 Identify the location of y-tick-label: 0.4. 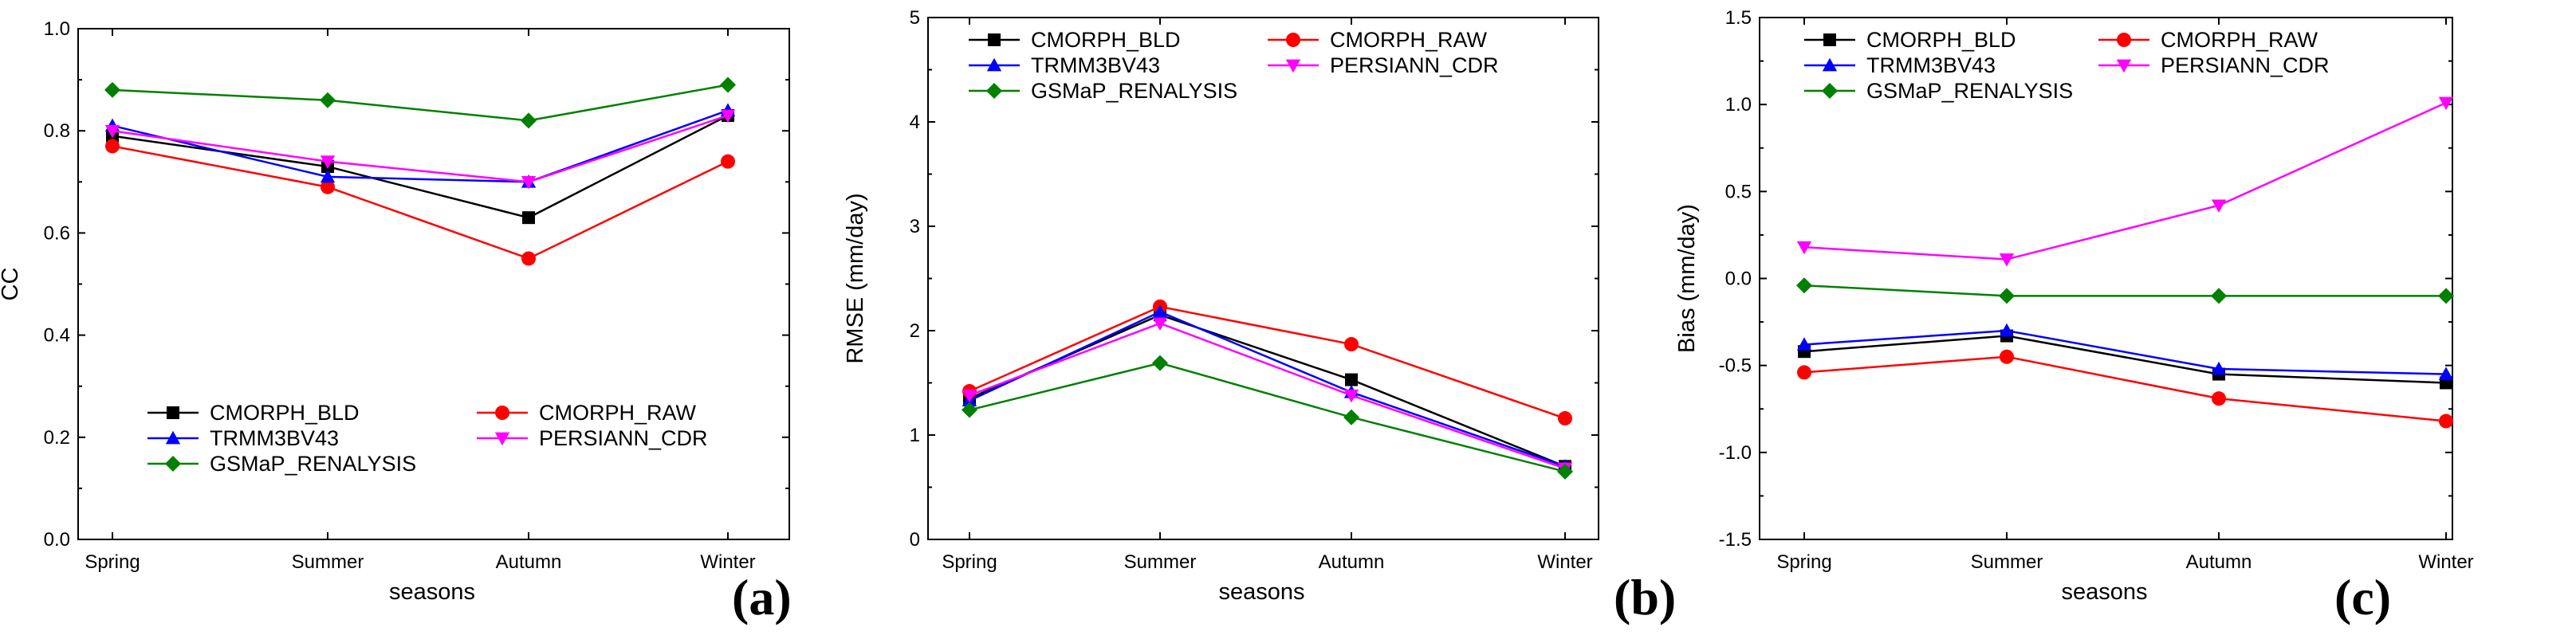
(57, 336).